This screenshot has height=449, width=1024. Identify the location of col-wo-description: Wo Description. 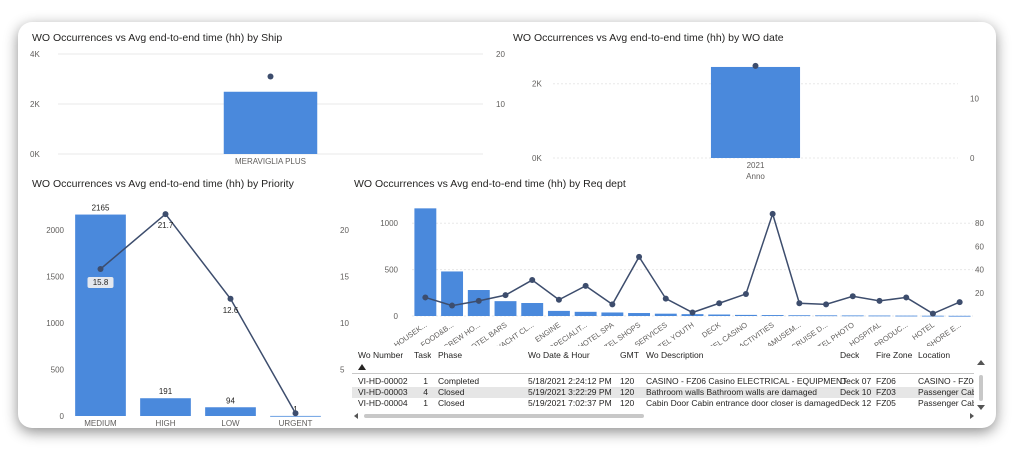
(675, 355).